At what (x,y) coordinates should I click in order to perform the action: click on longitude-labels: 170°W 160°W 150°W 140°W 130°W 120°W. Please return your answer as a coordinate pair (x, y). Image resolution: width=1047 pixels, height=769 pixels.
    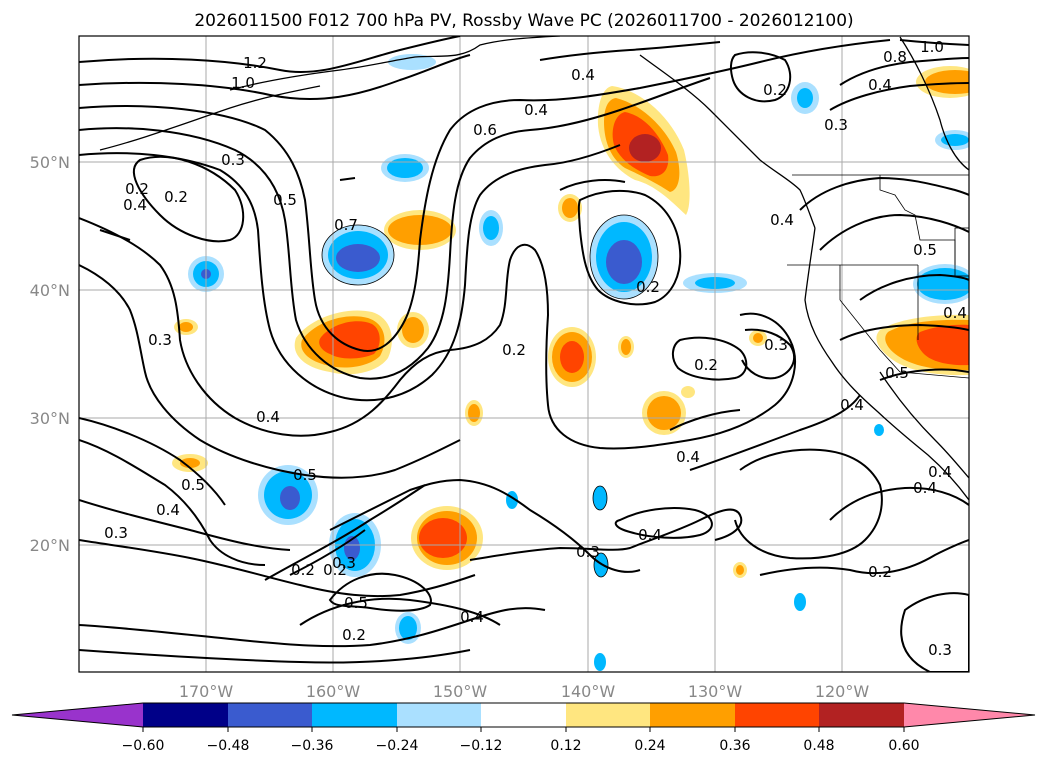
    Looking at the image, I should click on (524, 691).